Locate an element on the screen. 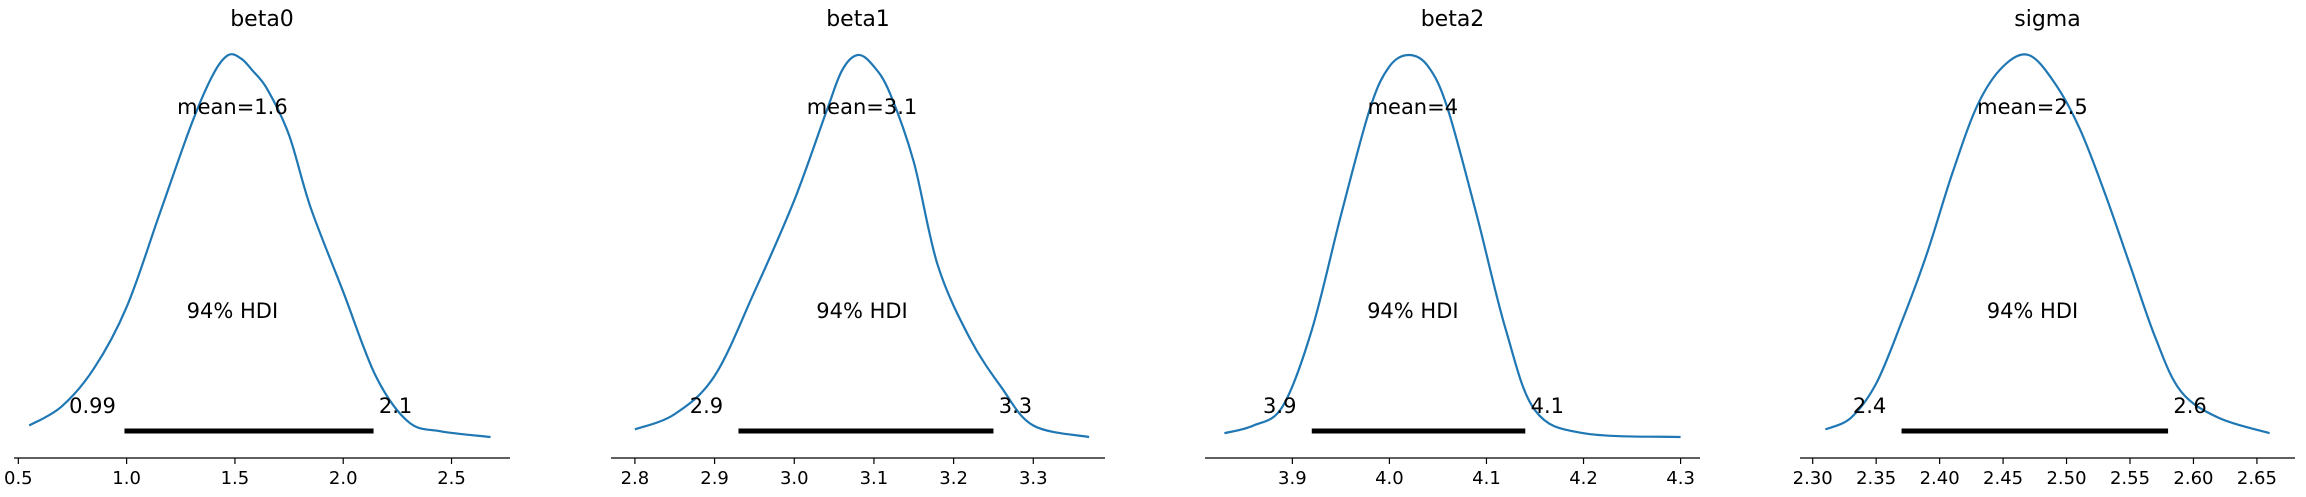  panel-title: sigma is located at coordinates (2047, 19).